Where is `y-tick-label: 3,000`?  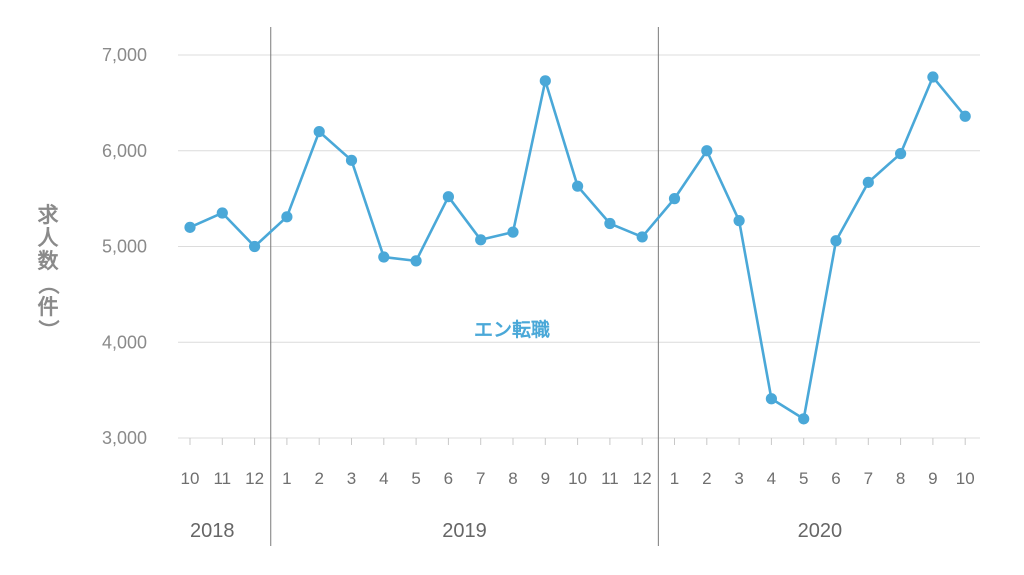 y-tick-label: 3,000 is located at coordinates (124, 438).